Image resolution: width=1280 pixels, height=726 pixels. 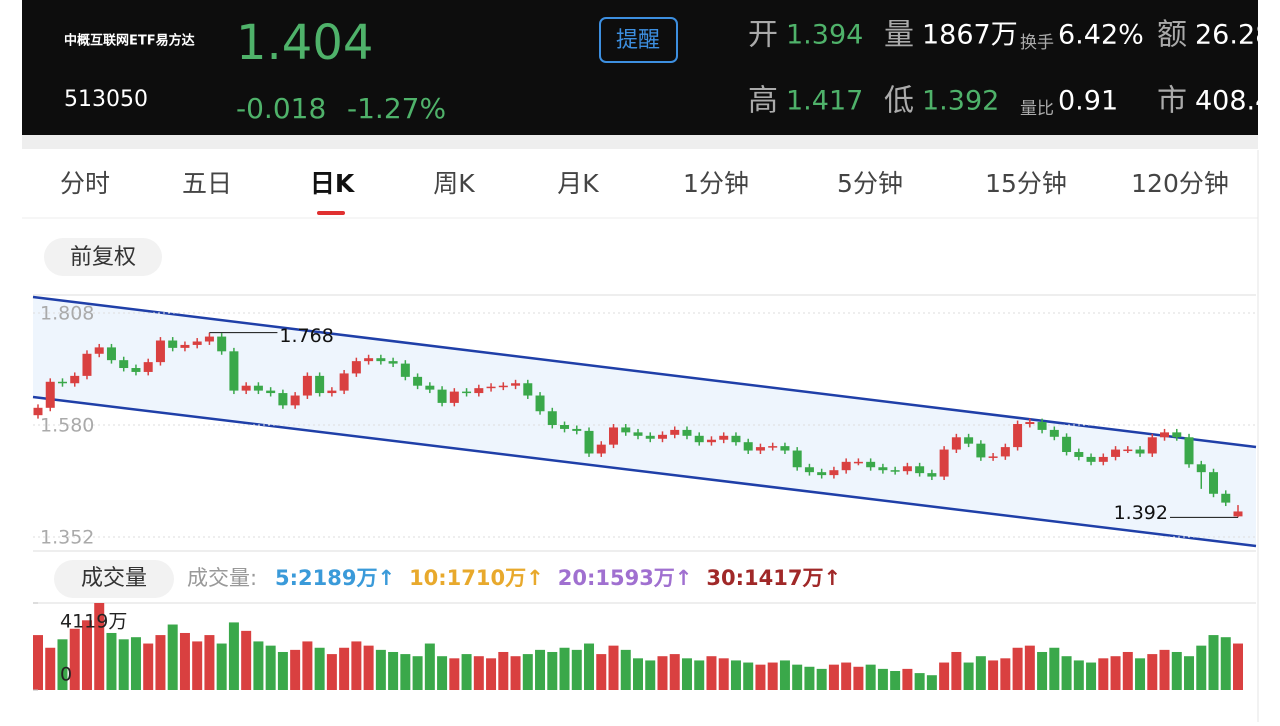 What do you see at coordinates (207, 183) in the screenshot?
I see `tab: 五日` at bounding box center [207, 183].